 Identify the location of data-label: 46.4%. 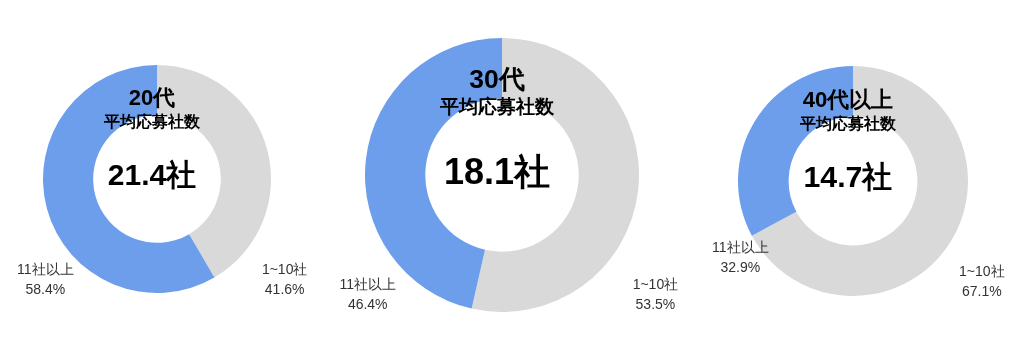
(367, 303).